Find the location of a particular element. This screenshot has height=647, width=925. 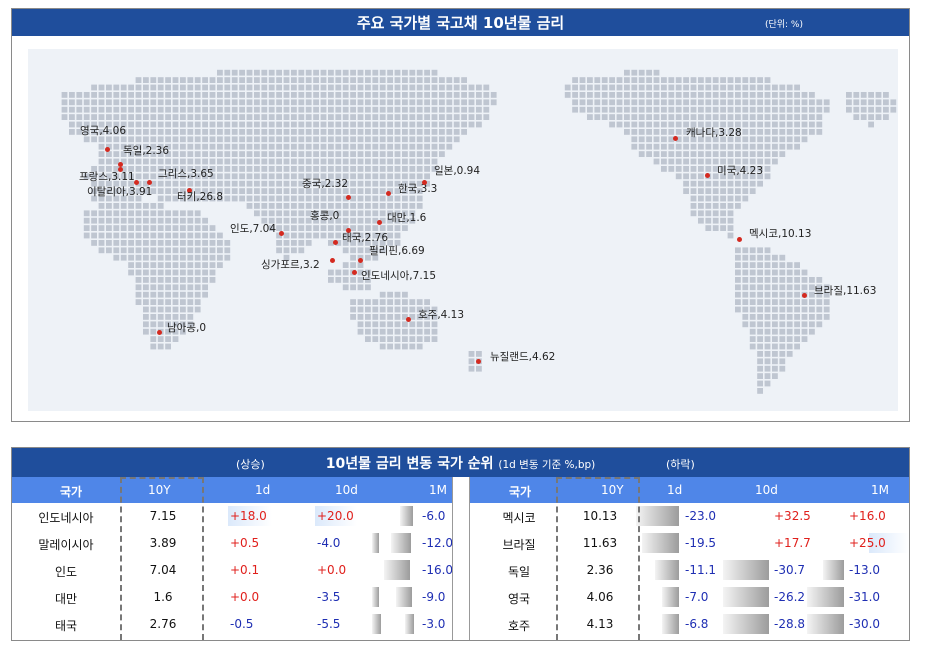

change-1d-cell: +0.5 is located at coordinates (245, 543).